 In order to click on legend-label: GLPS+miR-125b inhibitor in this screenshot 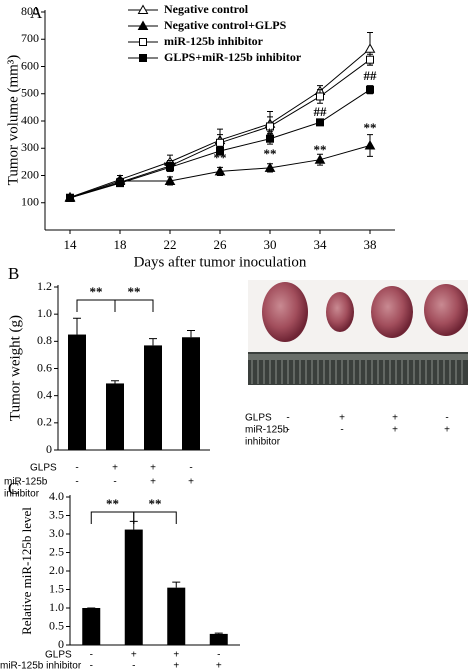, I will do `click(233, 57)`.